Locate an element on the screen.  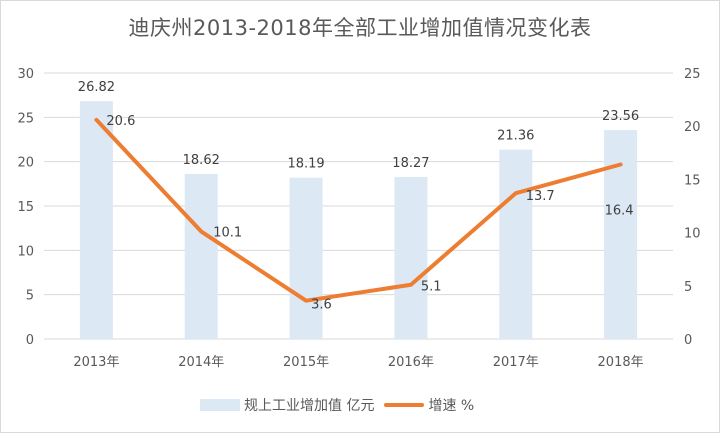
right-tick-label: 15 is located at coordinates (692, 180).